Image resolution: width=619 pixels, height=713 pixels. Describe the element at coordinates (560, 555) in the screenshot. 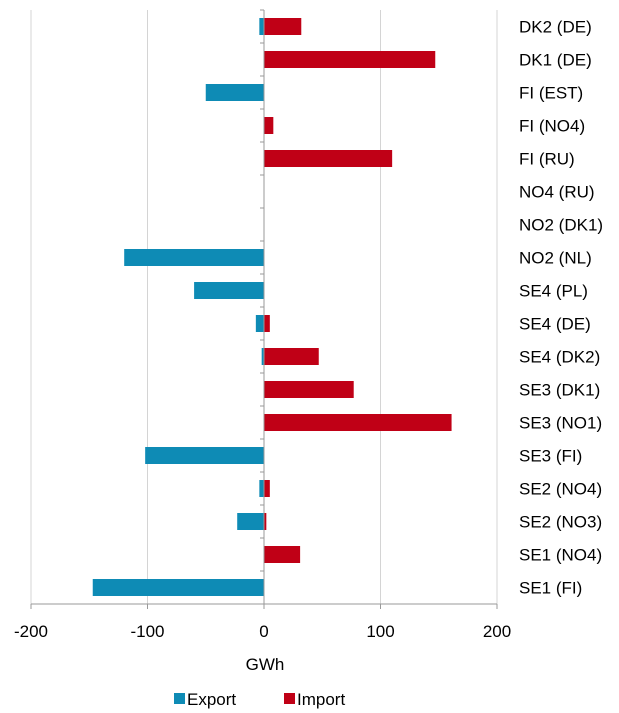

I see `category-label: SE1 (NO4)` at that location.